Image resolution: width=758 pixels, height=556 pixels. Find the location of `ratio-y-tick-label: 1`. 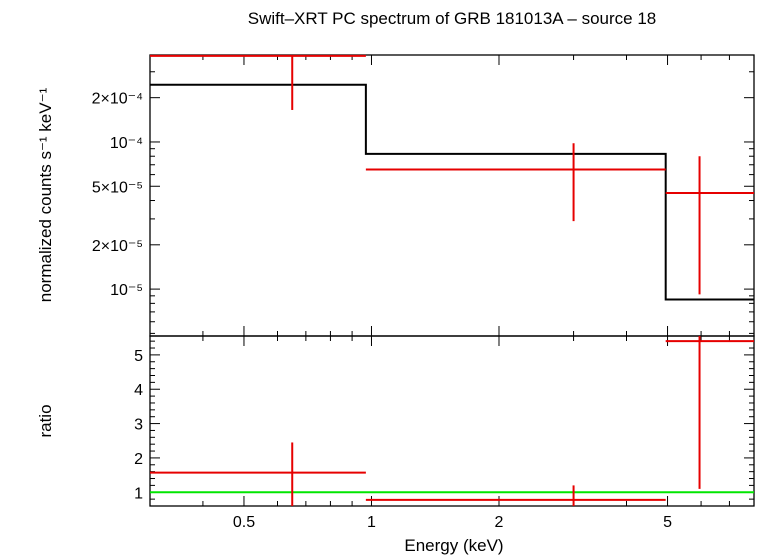

ratio-y-tick-label: 1 is located at coordinates (138, 493).